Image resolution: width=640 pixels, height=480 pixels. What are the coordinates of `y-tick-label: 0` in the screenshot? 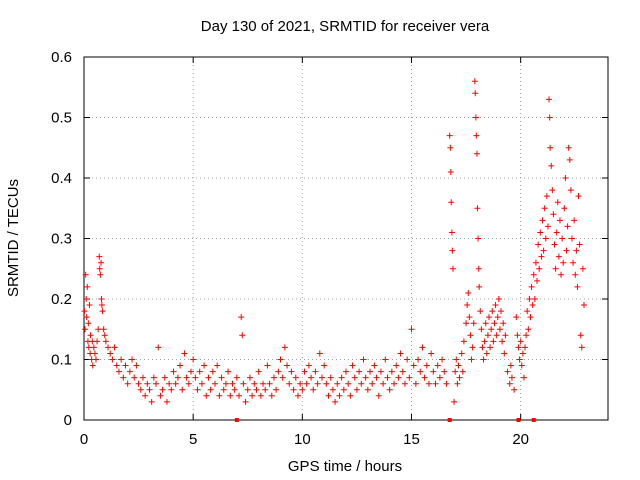 It's located at (68, 420).